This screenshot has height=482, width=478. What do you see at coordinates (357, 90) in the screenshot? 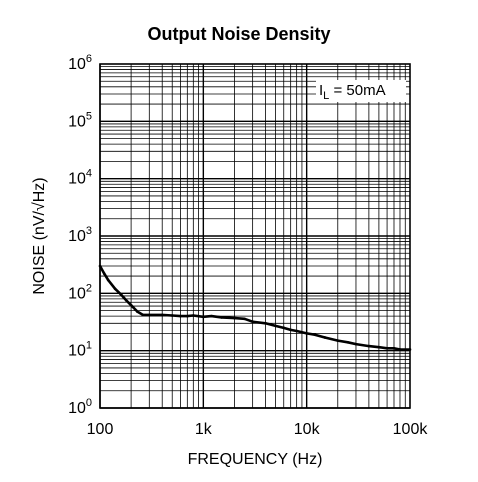
I see `annotation-suffix: = 50mA` at bounding box center [357, 90].